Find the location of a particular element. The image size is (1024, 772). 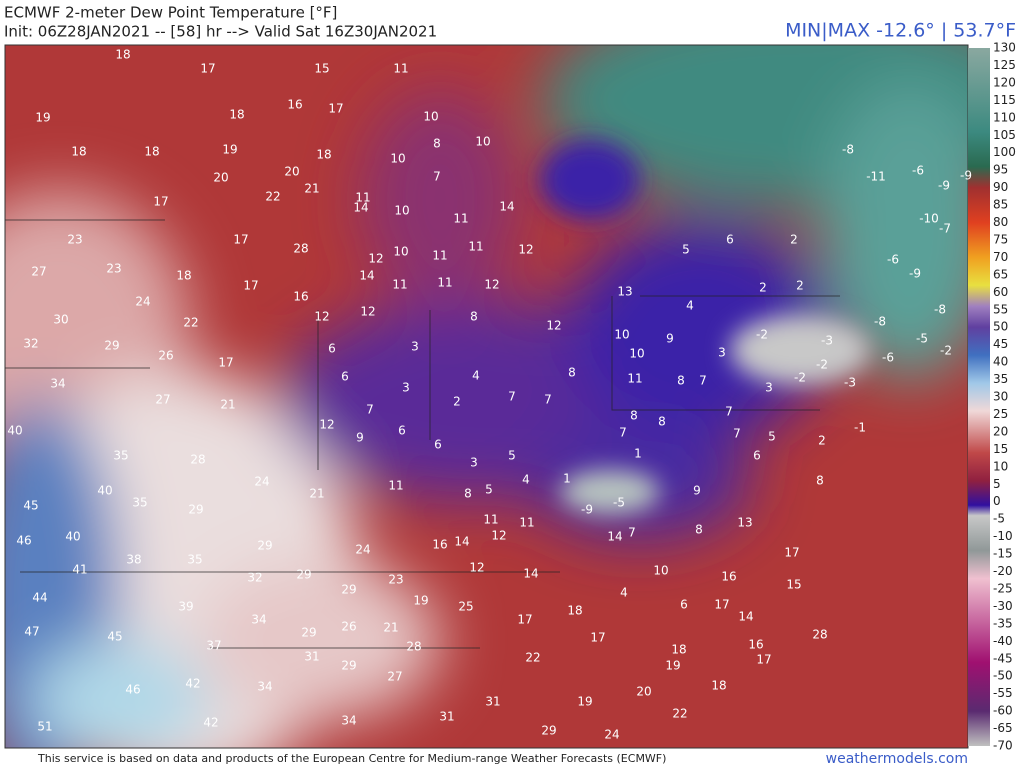

station-value: 31 is located at coordinates (311, 657).